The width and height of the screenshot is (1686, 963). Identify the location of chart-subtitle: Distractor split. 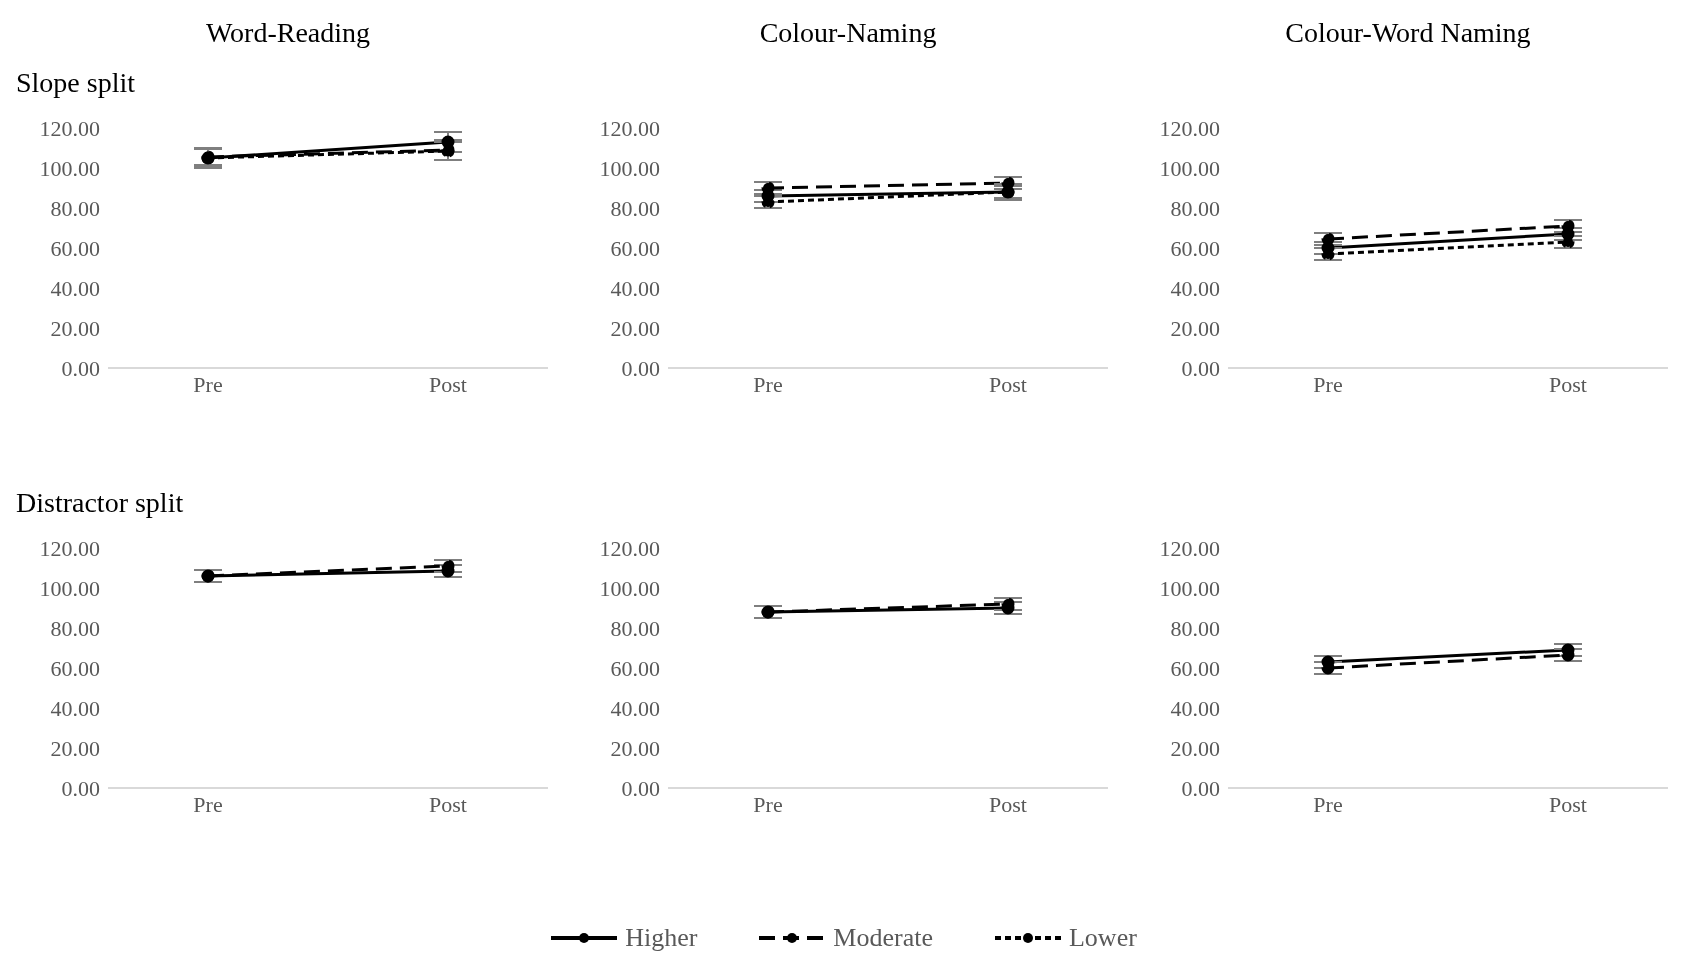
(100, 503).